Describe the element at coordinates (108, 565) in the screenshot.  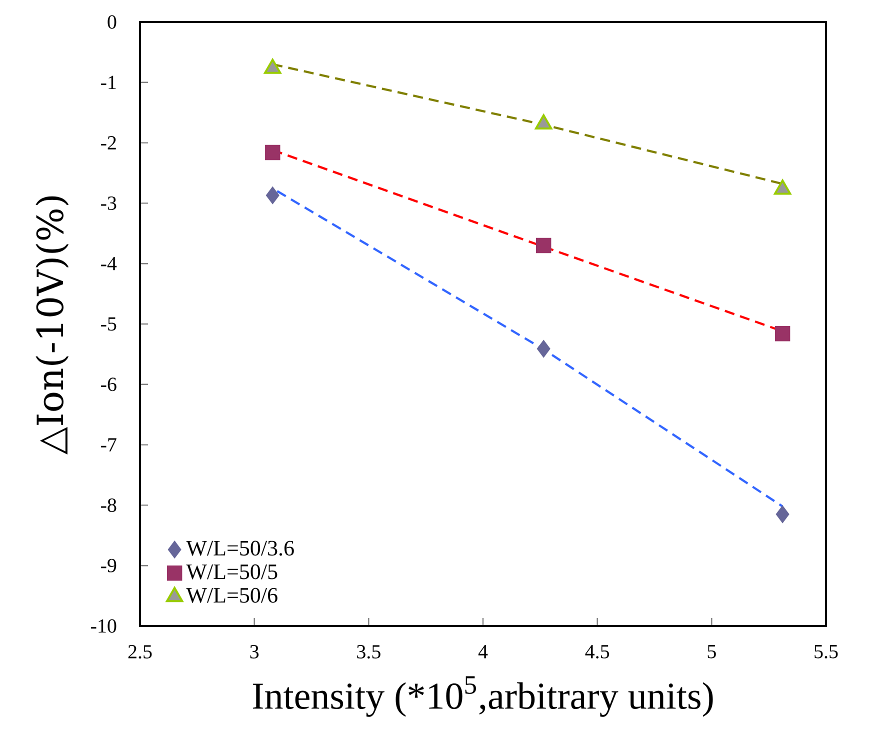
I see `y-tick-label: -9` at that location.